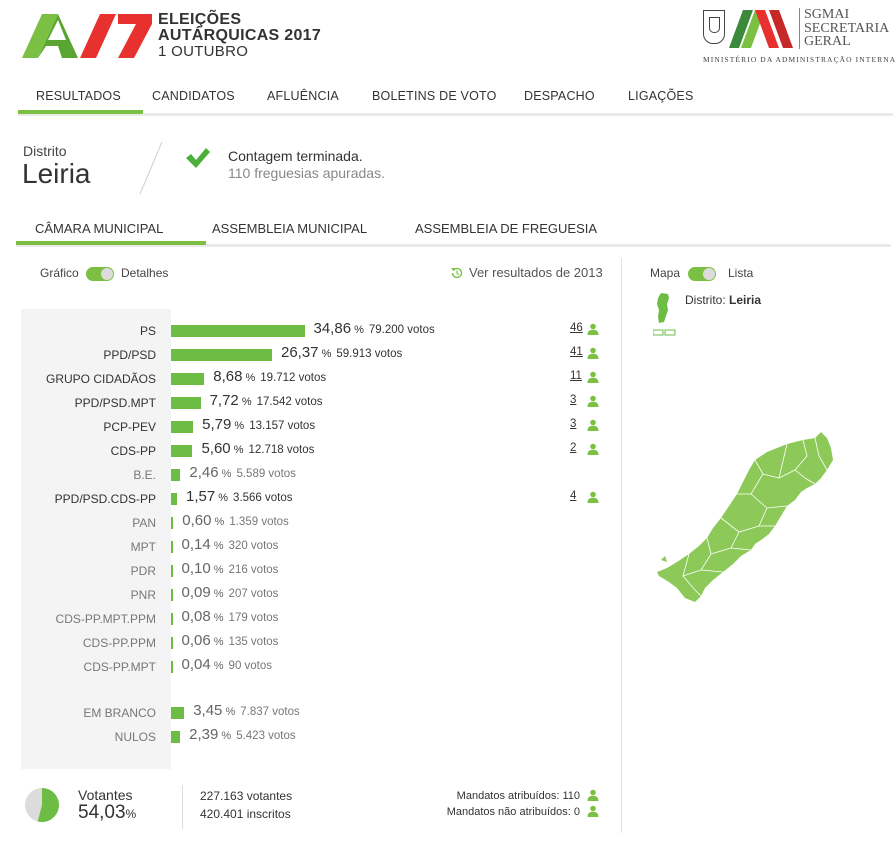  What do you see at coordinates (145, 273) in the screenshot?
I see `view-toggle-detalhes: Detalhes` at bounding box center [145, 273].